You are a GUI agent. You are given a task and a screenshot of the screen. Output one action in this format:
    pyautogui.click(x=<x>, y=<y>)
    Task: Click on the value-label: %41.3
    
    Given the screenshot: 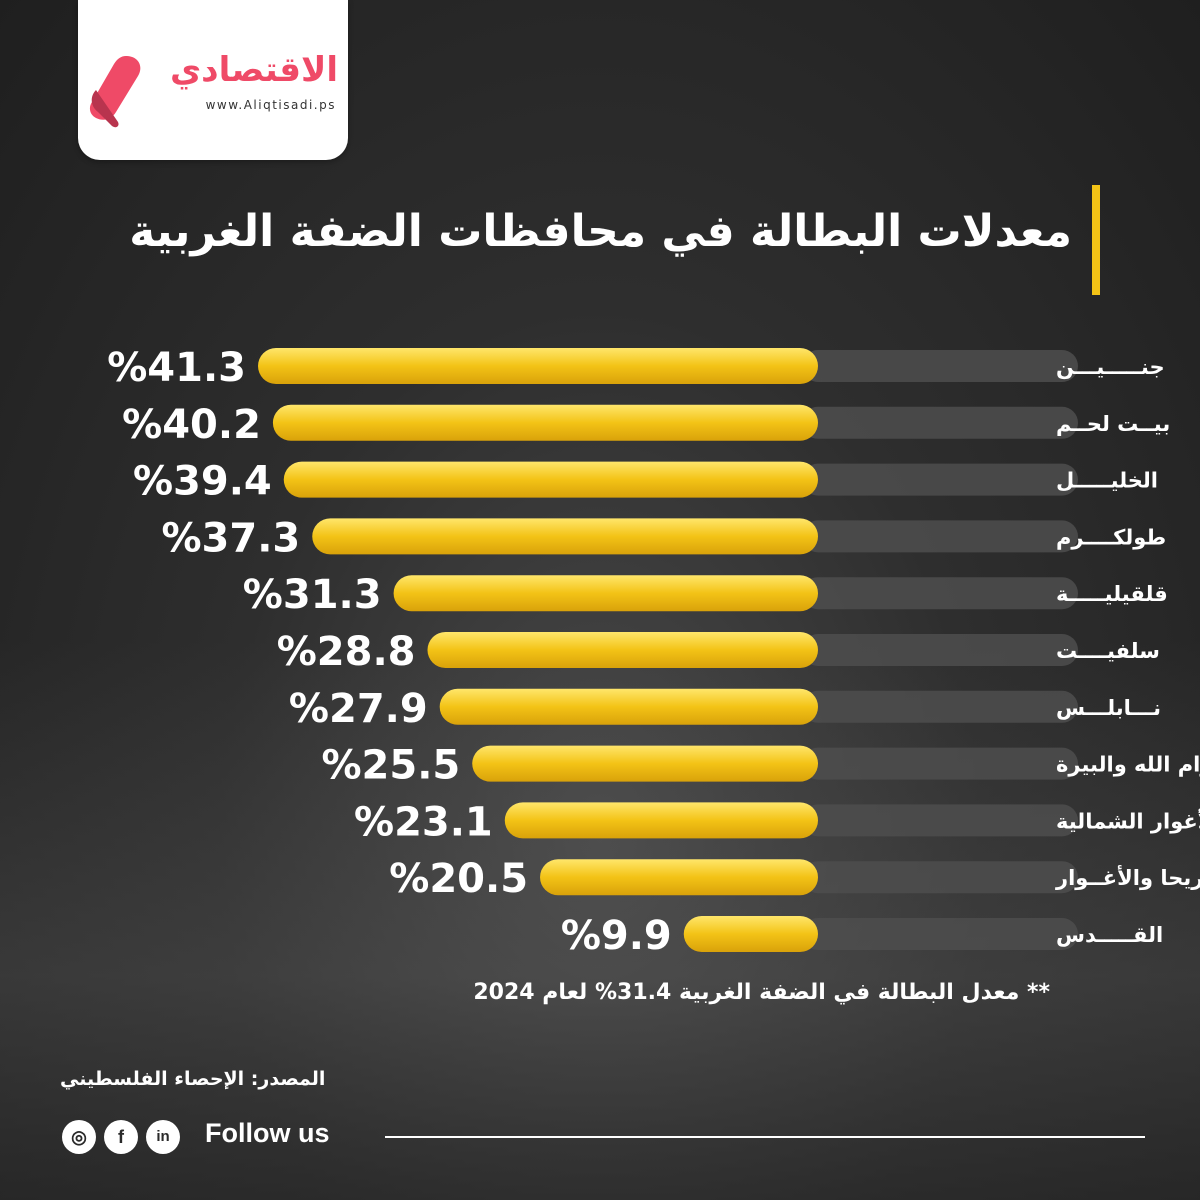 What is the action you would take?
    pyautogui.click(x=176, y=368)
    